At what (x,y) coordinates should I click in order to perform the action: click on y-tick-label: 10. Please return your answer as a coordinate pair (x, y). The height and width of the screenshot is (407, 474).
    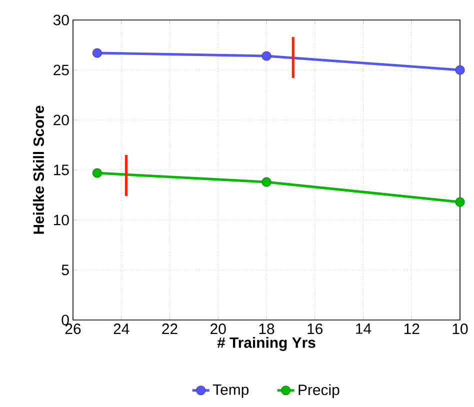
    Looking at the image, I should click on (61, 220).